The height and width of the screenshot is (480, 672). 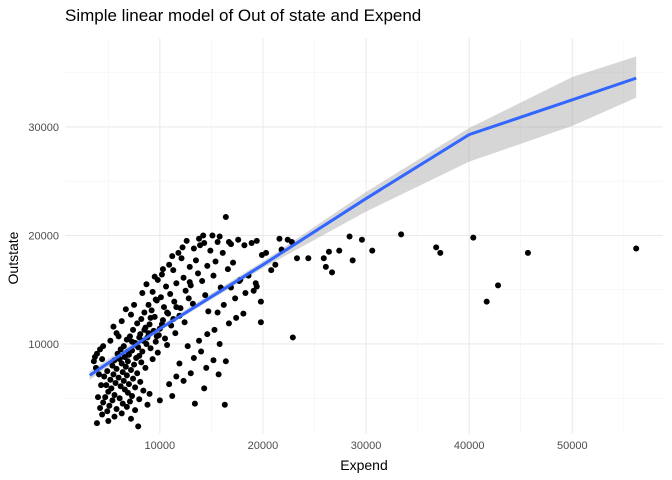 I want to click on x-tick-label: 30000, so click(x=366, y=446).